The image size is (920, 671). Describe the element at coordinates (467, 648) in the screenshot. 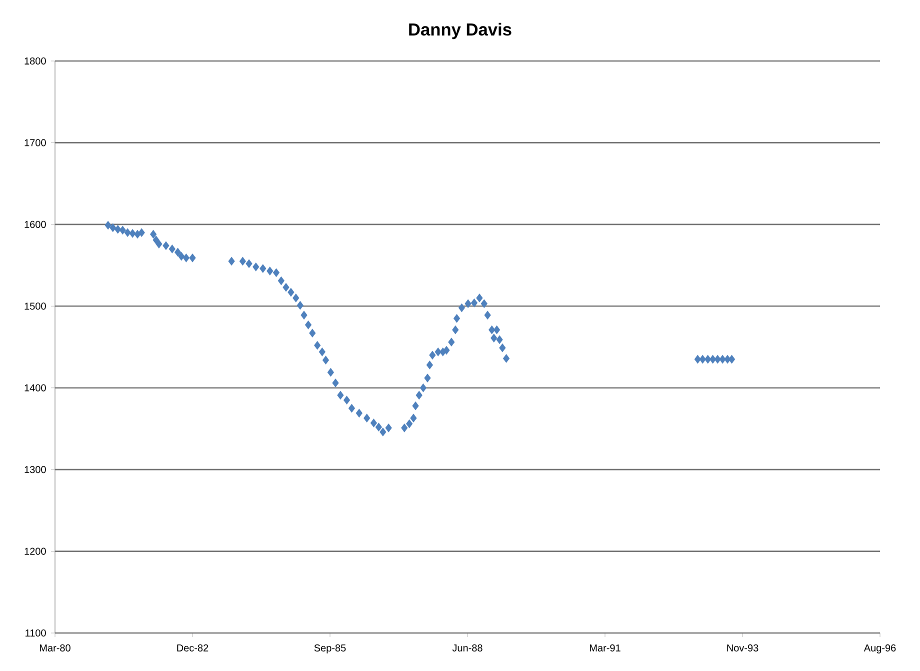

I see `x-tick-label: Jun-88` at that location.